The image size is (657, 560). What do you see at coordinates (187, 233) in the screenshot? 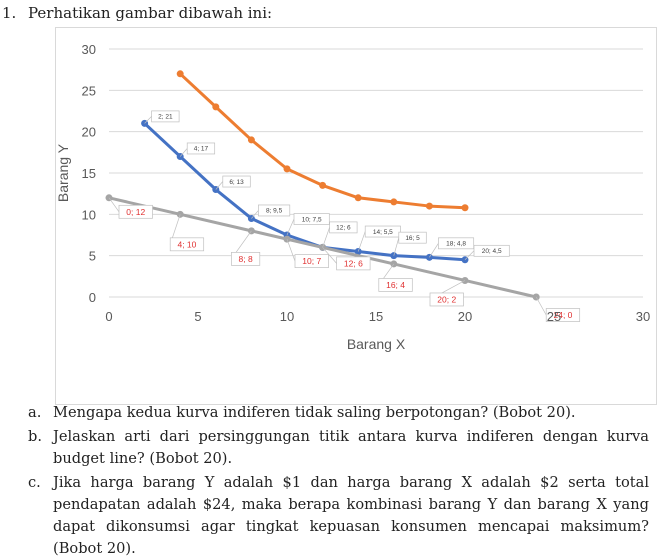
I see `data-label: 4; 10` at bounding box center [187, 233].